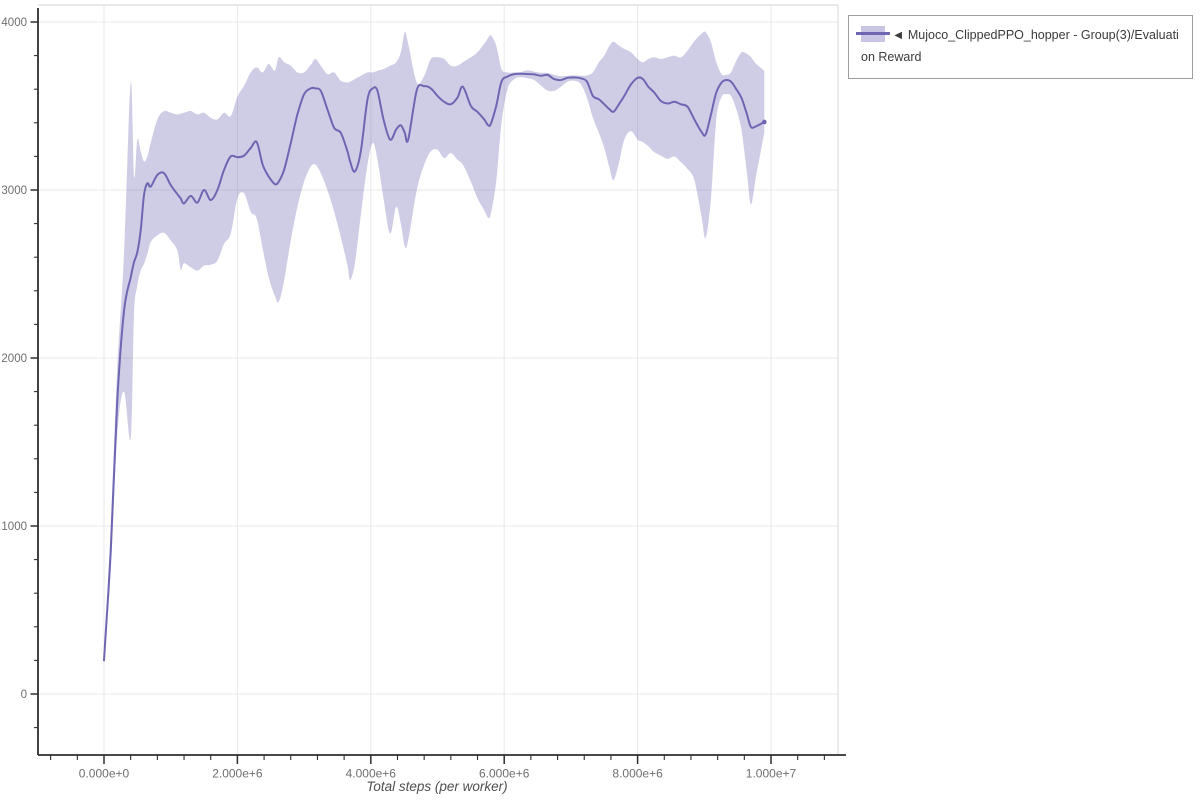 Image resolution: width=1200 pixels, height=800 pixels. What do you see at coordinates (14, 527) in the screenshot?
I see `svg-text: 1000` at bounding box center [14, 527].